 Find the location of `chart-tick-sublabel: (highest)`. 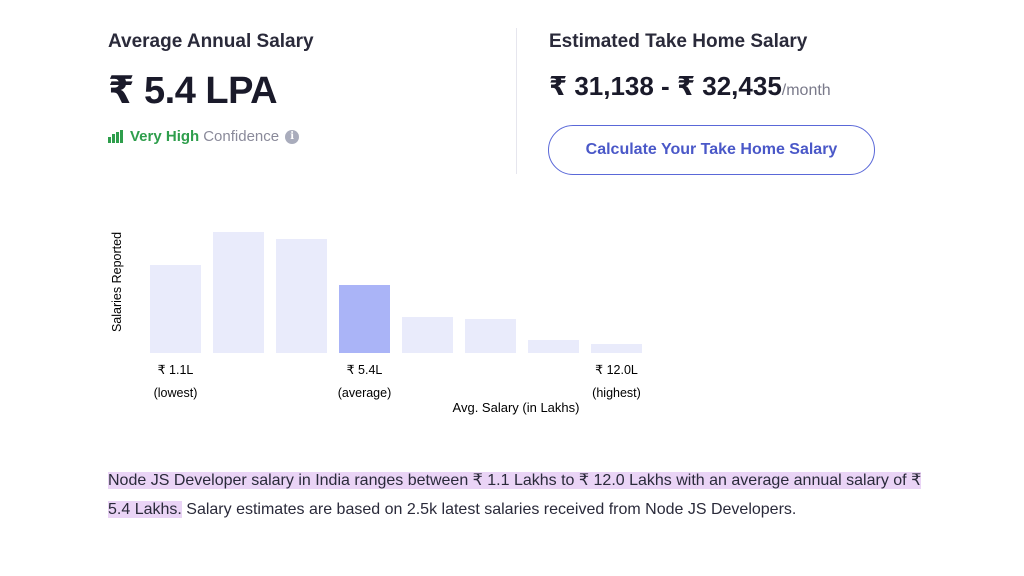

chart-tick-sublabel: (highest) is located at coordinates (616, 393).